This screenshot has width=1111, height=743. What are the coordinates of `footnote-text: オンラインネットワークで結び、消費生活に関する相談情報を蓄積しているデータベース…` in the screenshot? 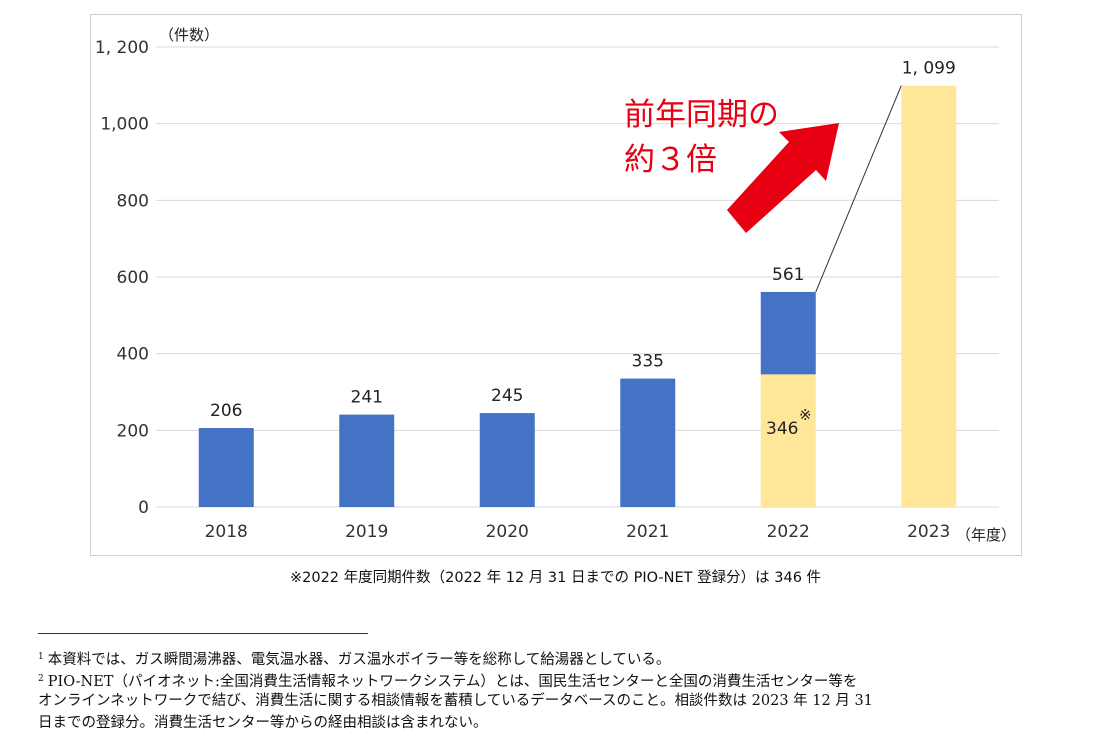 It's located at (455, 701).